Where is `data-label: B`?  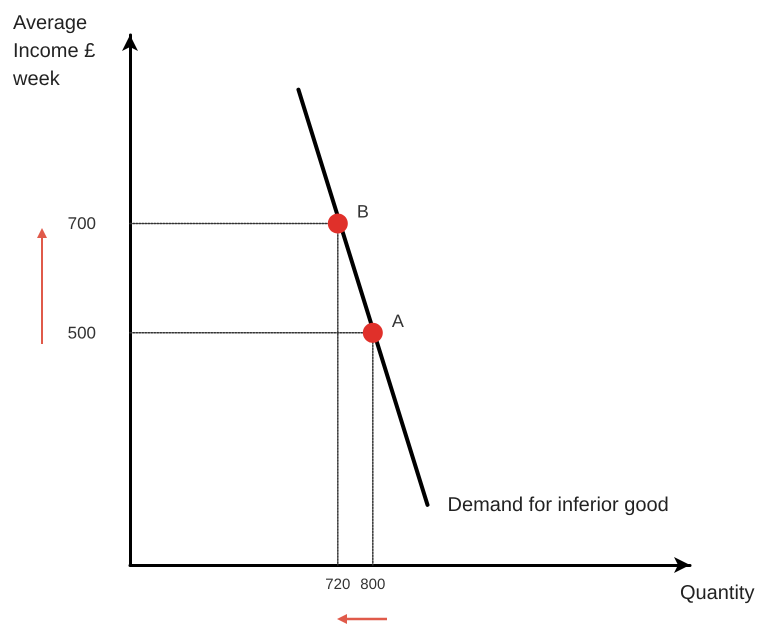
data-label: B is located at coordinates (362, 212).